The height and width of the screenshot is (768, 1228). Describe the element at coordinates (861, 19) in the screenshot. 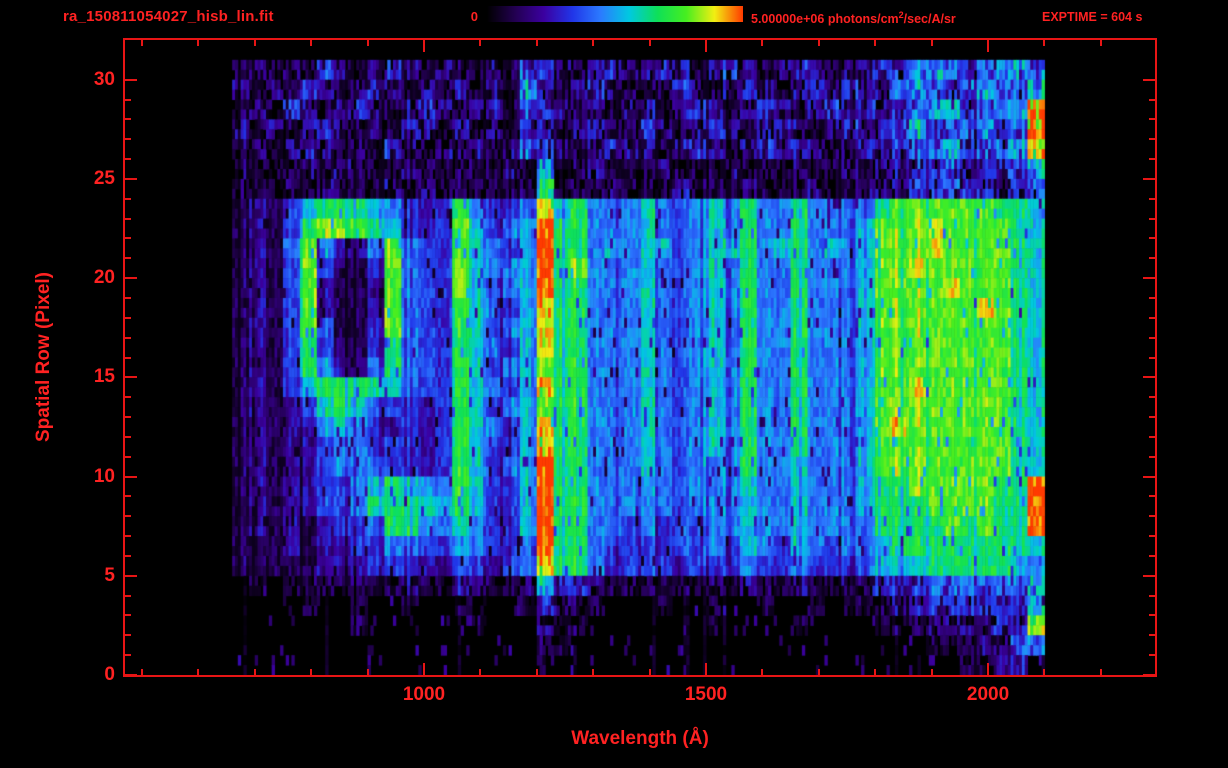

I see `colorbar-units-prefix: photons/cm` at that location.